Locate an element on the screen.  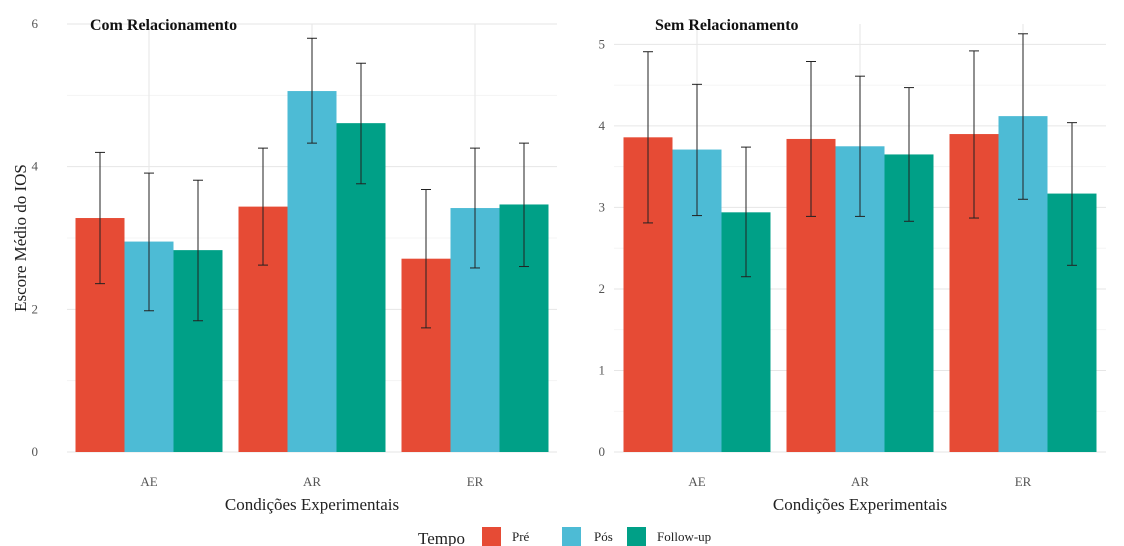
y-tick-label: 5 is located at coordinates (602, 43).